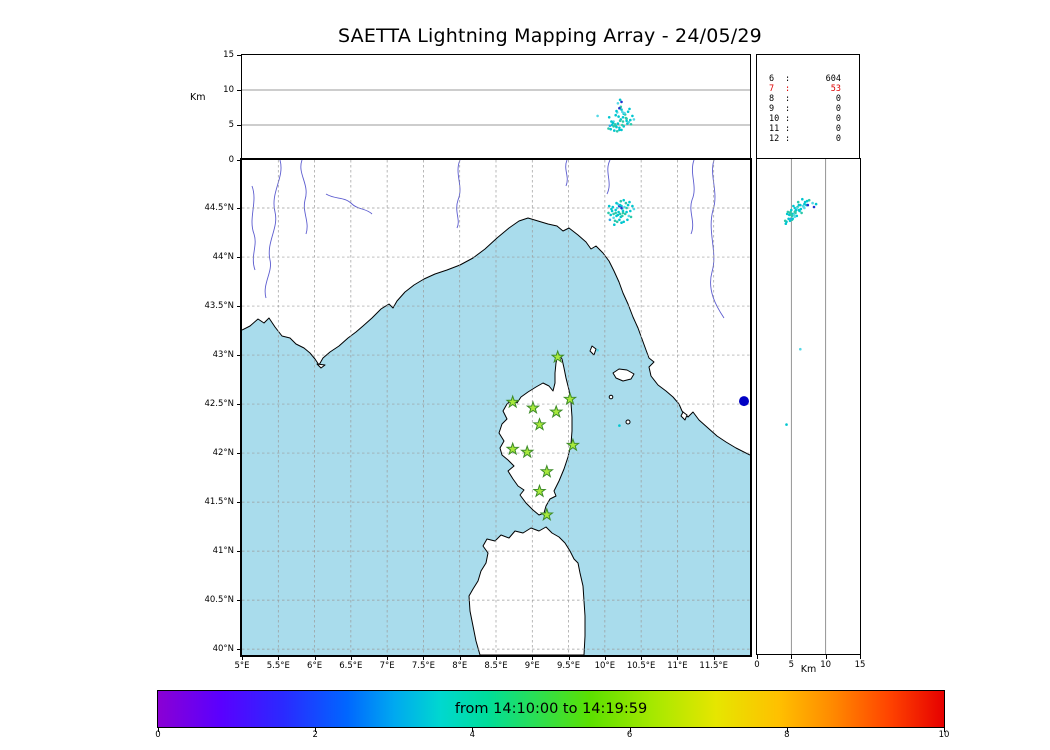 The image size is (1050, 750). Describe the element at coordinates (423, 666) in the screenshot. I see `longitude-tick-label: 7.5°E` at that location.